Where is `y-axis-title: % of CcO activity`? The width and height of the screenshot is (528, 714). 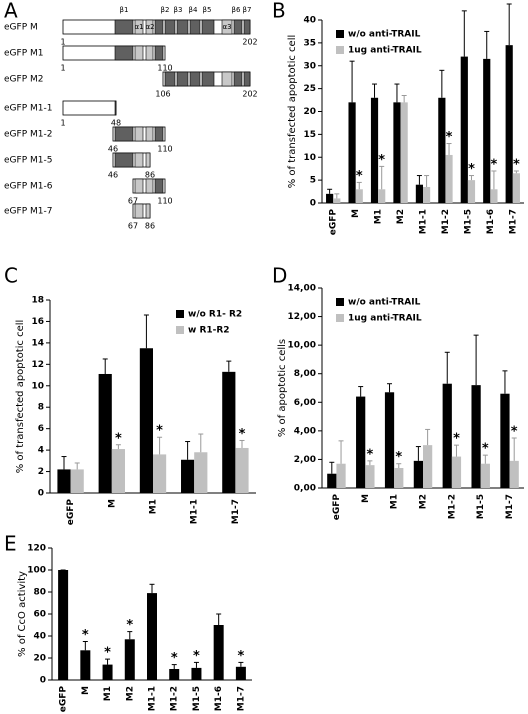
y-axis-title: % of CcO activity is located at coordinates (22, 614).